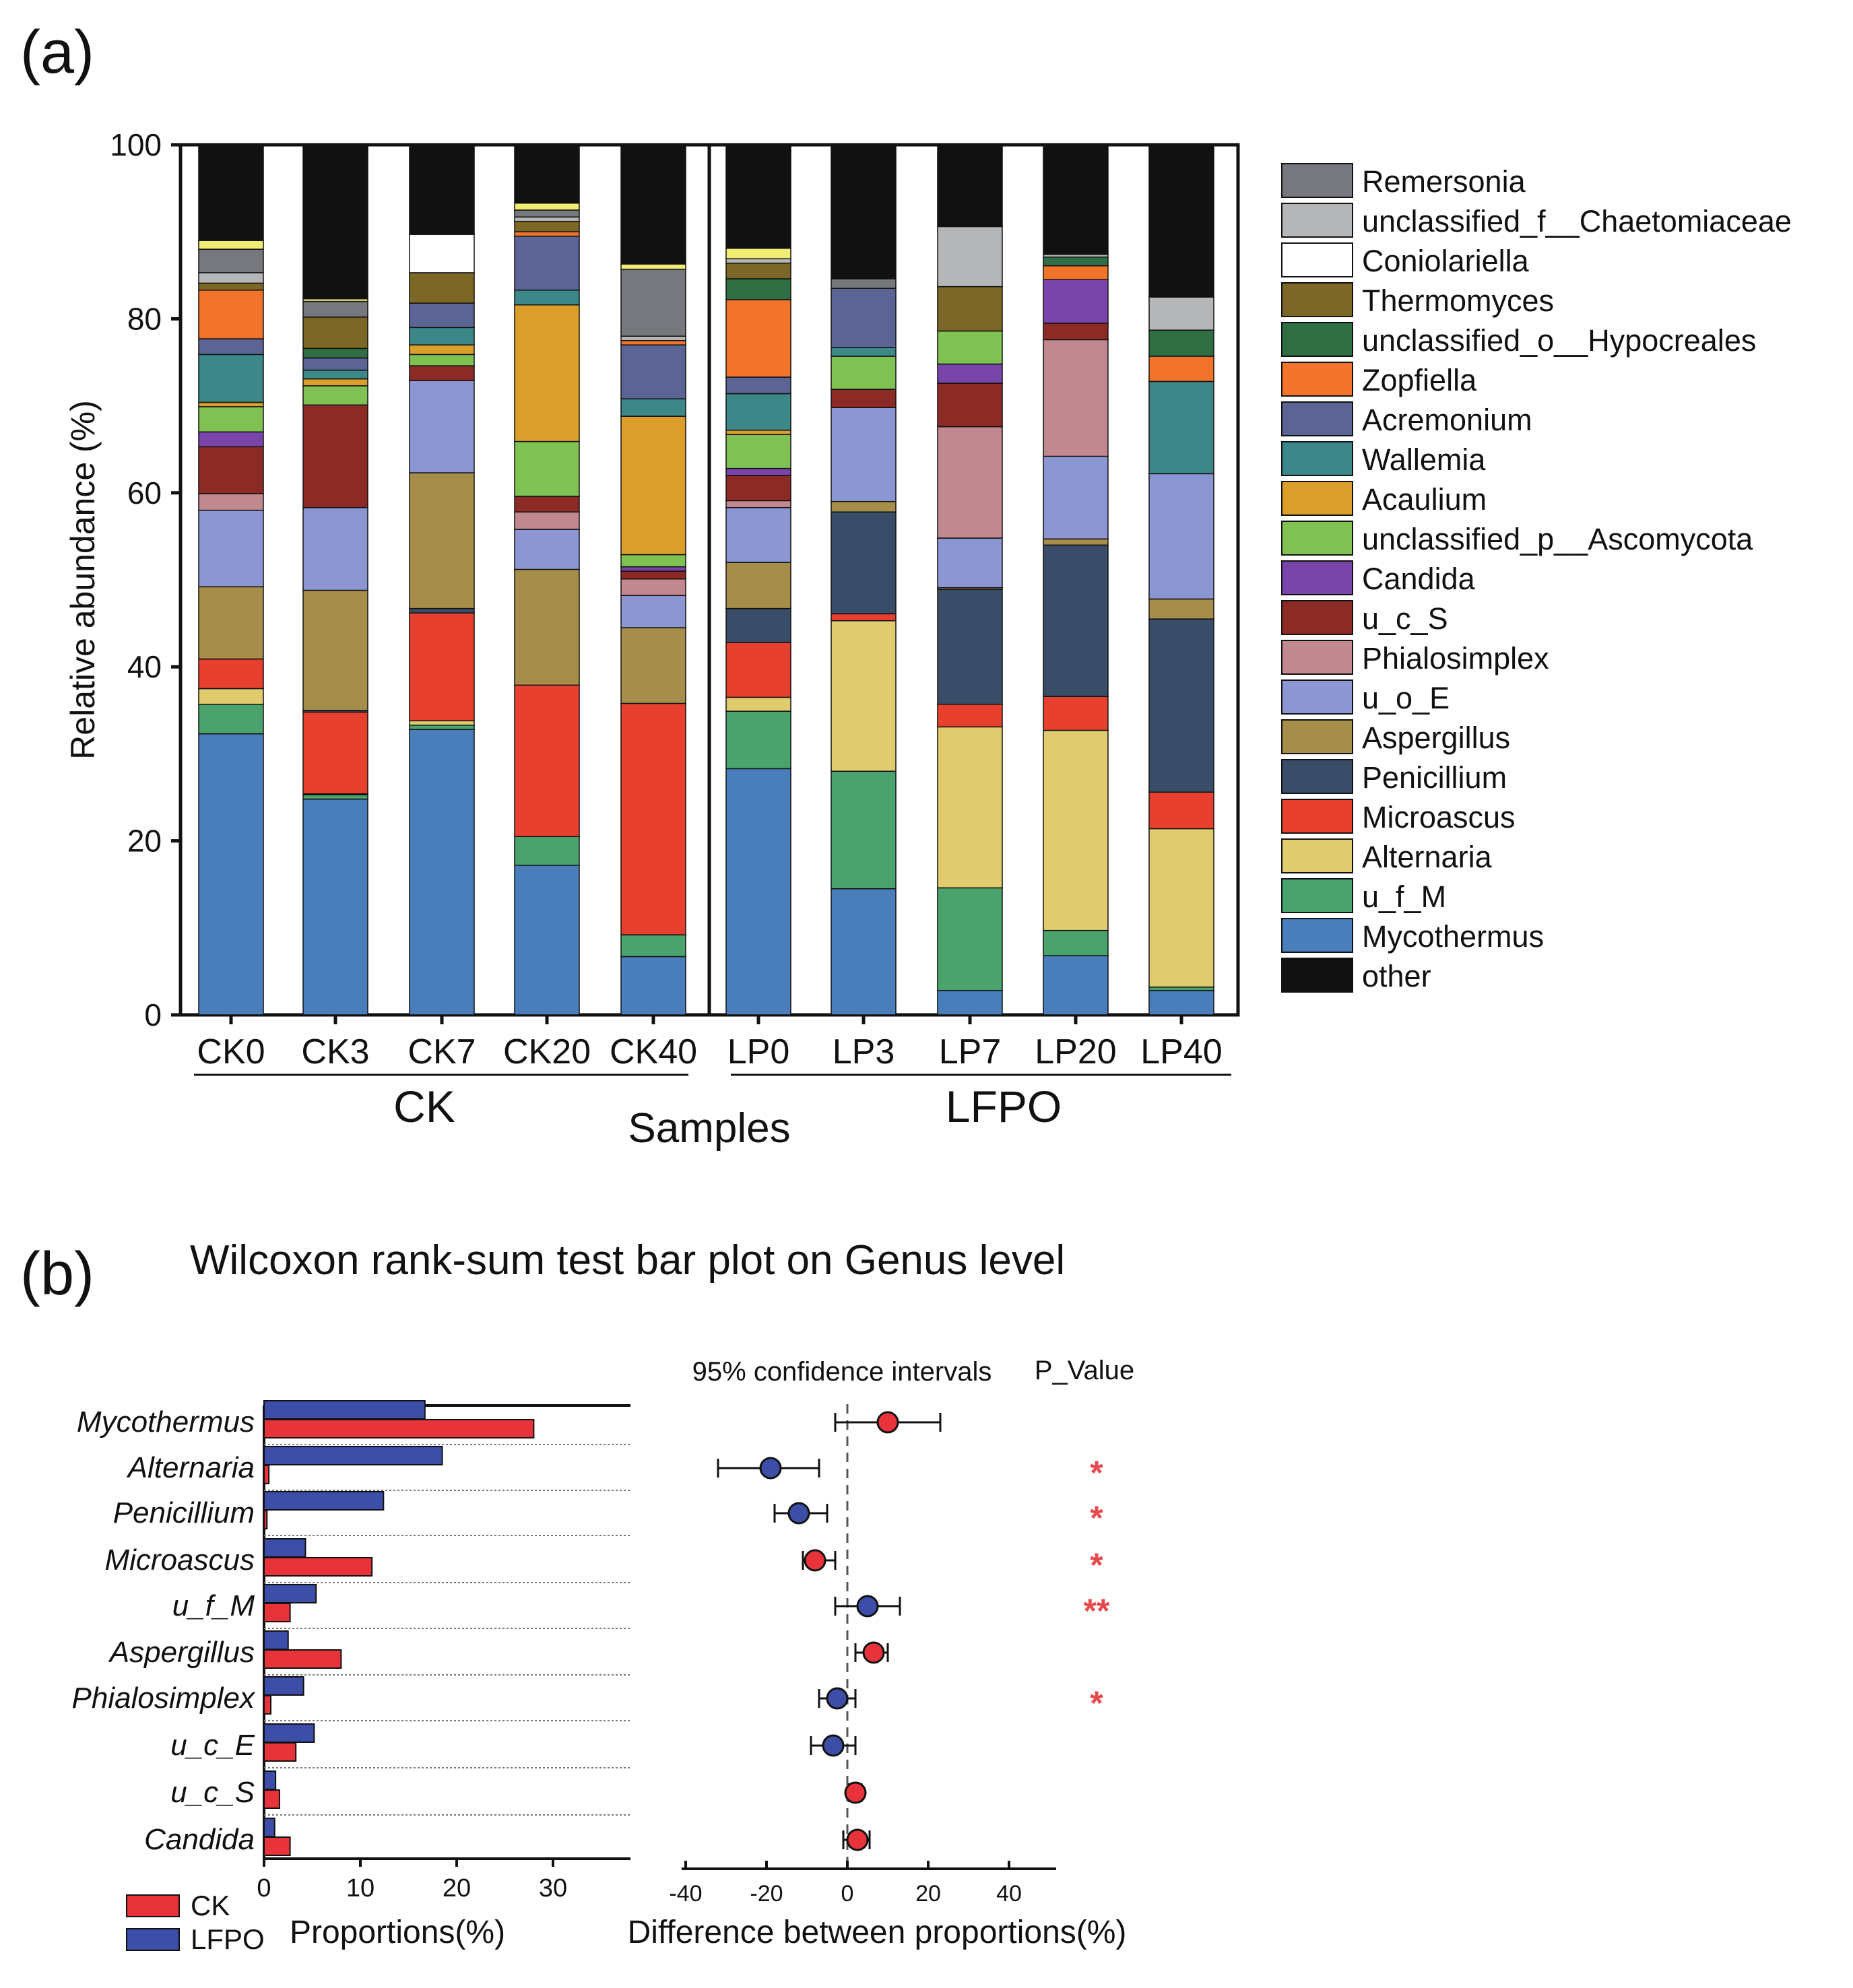  Describe the element at coordinates (758, 1052) in the screenshot. I see `x-tick-label: LP0` at that location.